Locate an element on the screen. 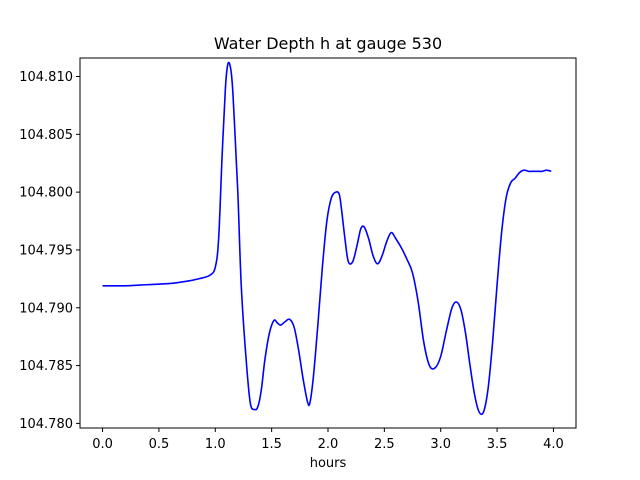 Image resolution: width=640 pixels, height=480 pixels. x-tick-label: 2.5 is located at coordinates (384, 444).